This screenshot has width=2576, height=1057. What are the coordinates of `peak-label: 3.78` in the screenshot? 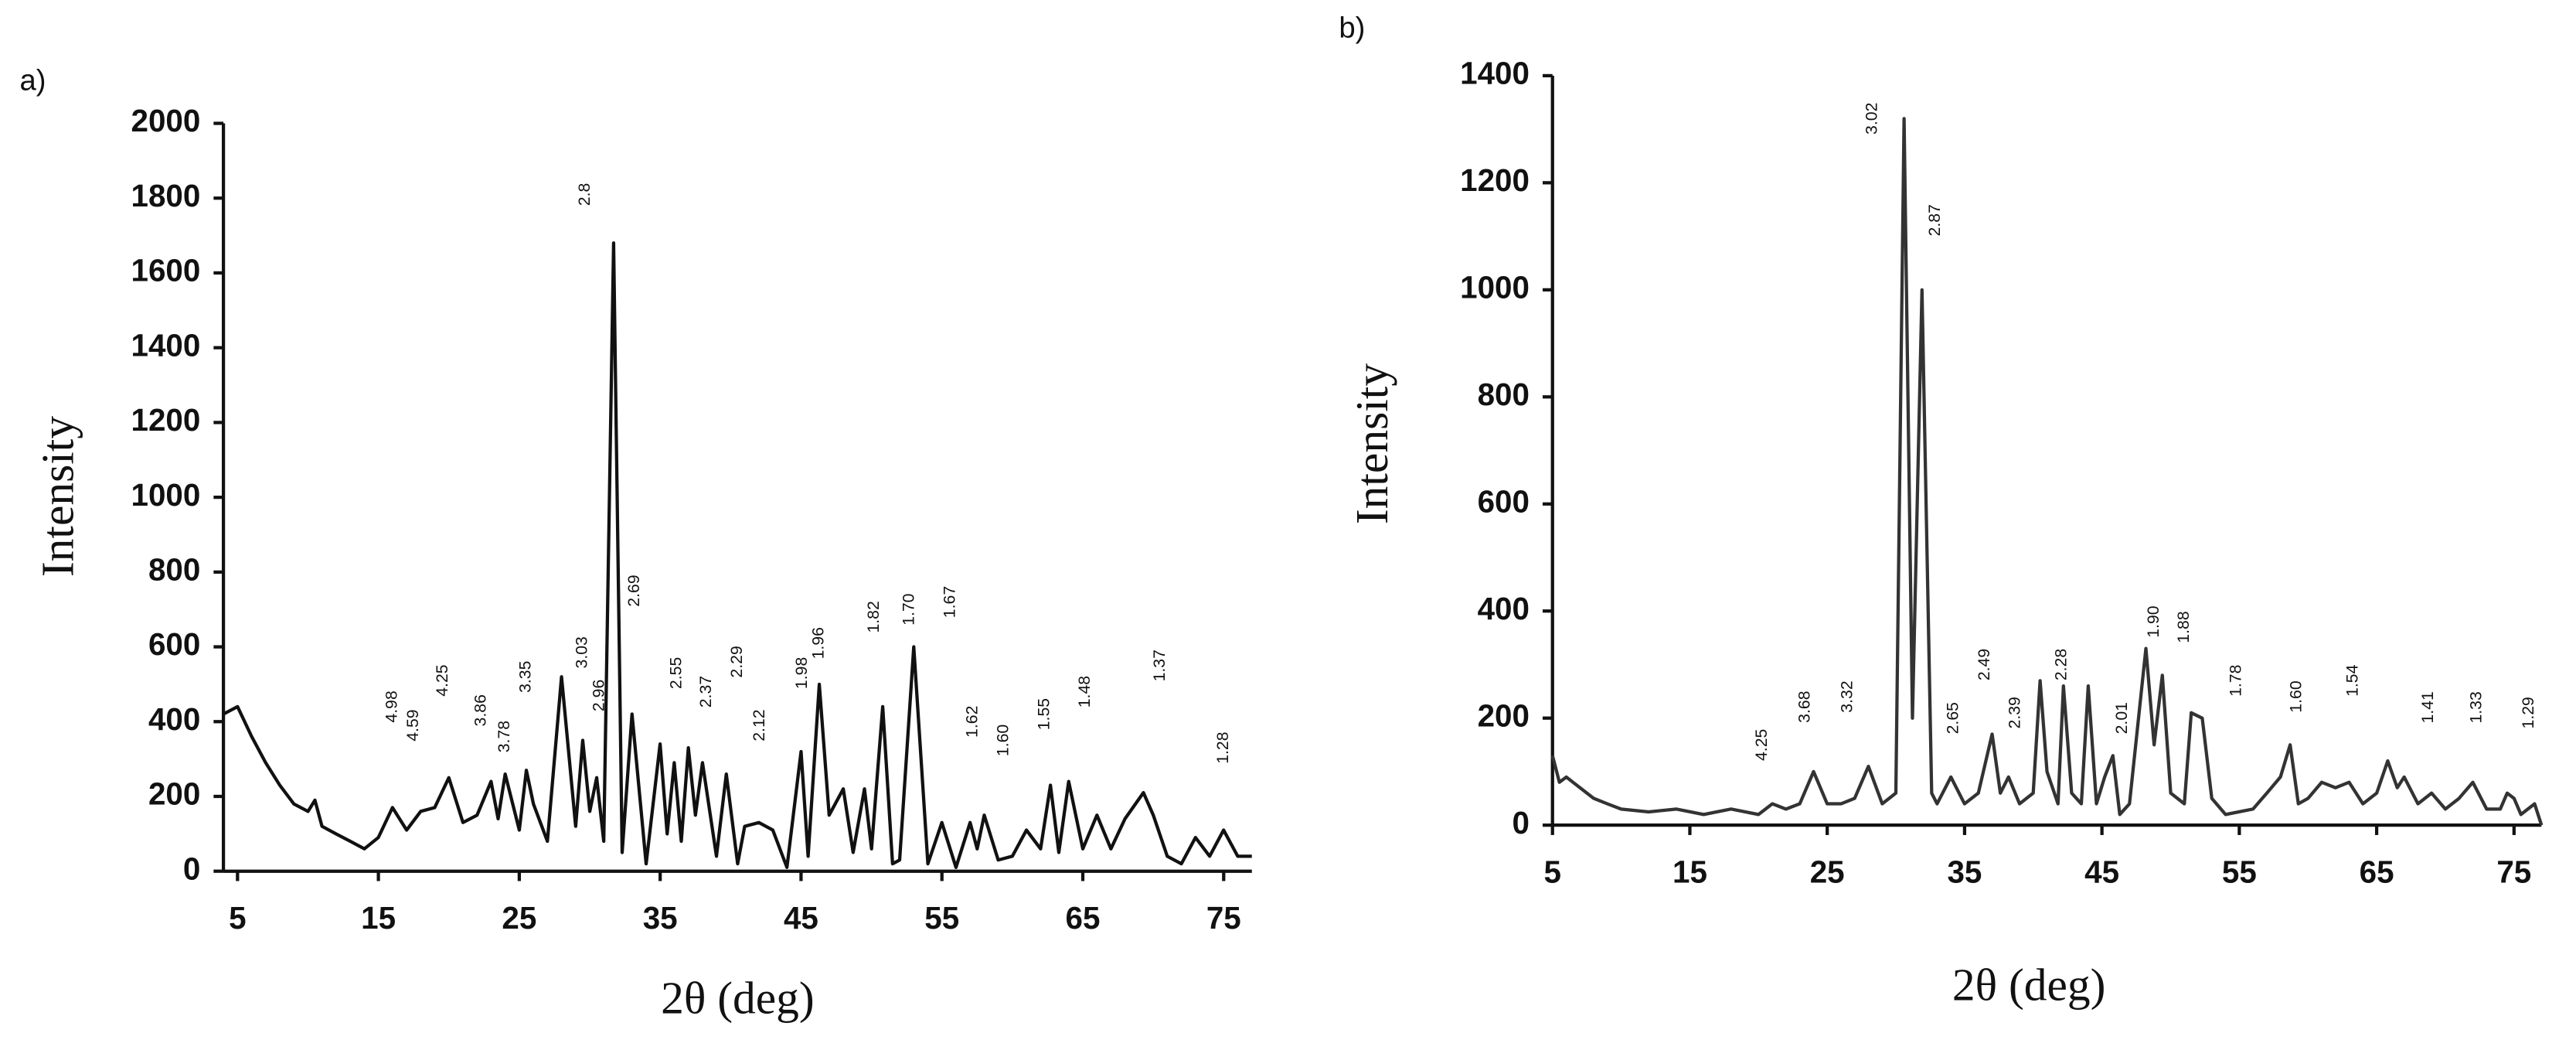 It's located at (504, 737).